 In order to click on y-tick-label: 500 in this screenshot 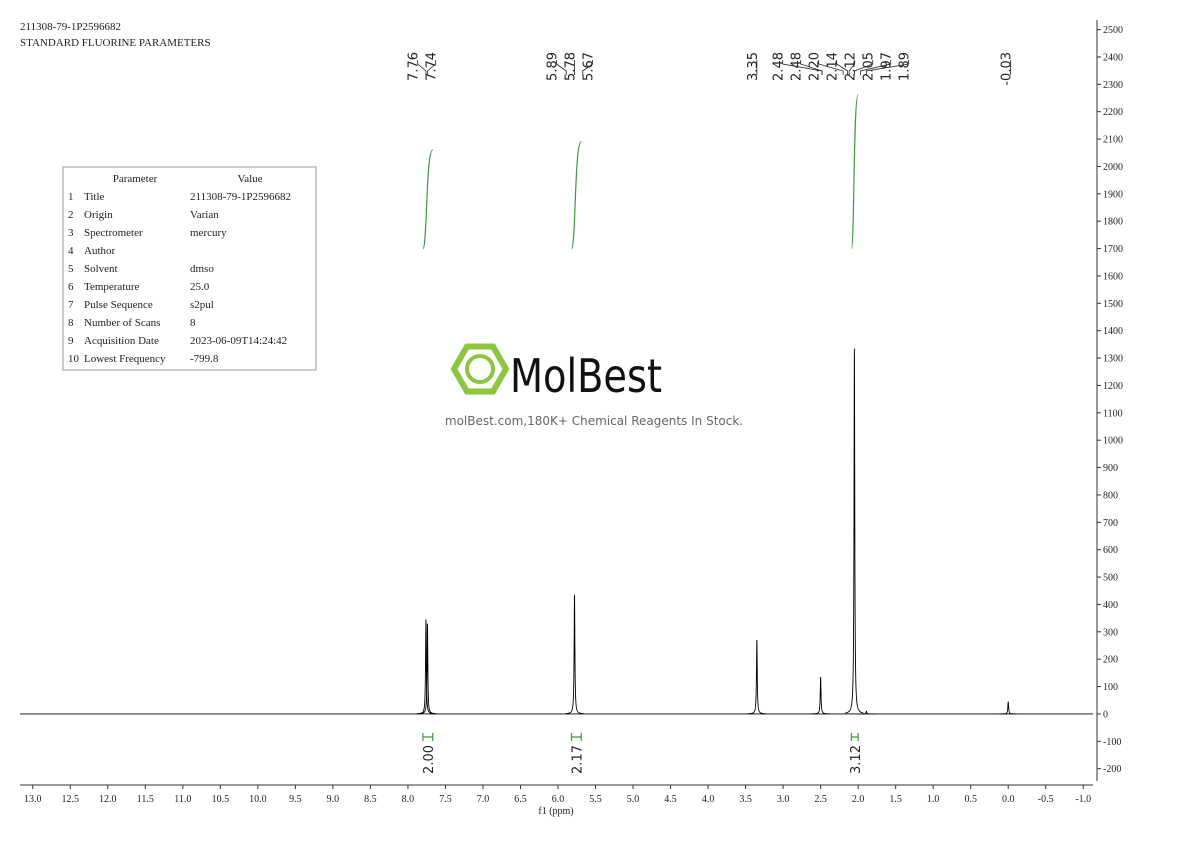, I will do `click(1110, 578)`.